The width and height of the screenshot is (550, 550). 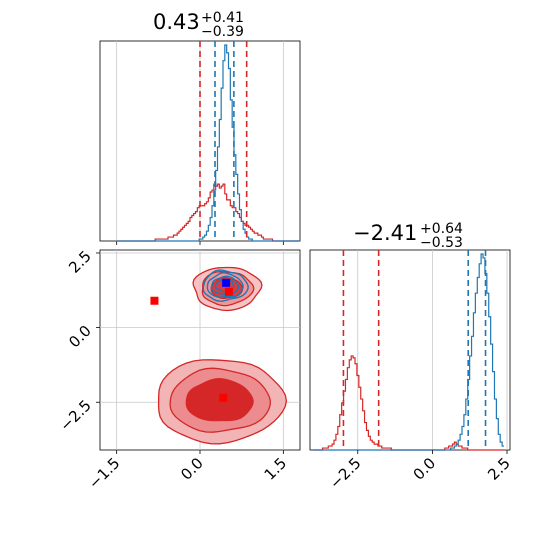 What do you see at coordinates (499, 469) in the screenshot?
I see `hist-p2-tick-label: 2.5` at bounding box center [499, 469].